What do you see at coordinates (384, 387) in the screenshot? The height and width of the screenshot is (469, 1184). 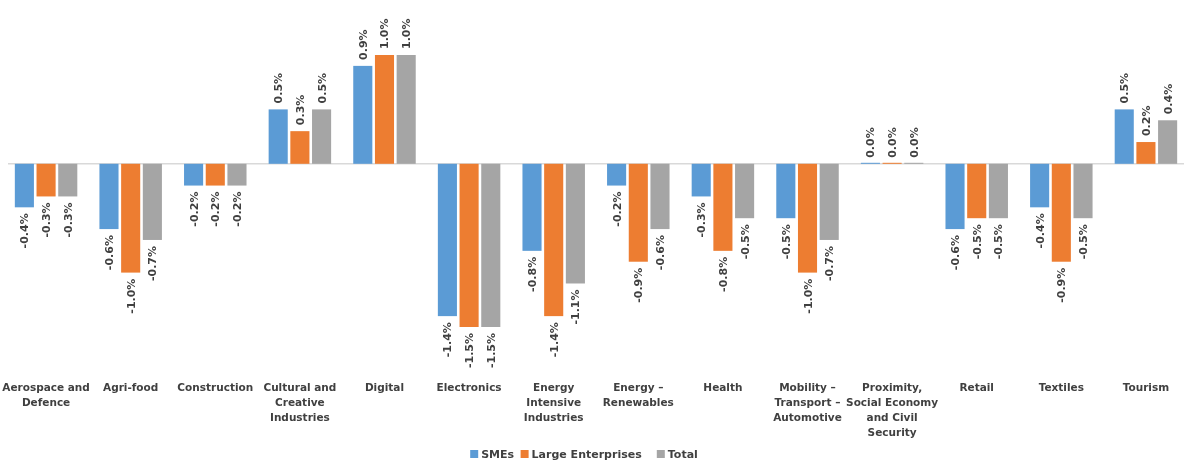 I see `x-tick-label: Digital` at bounding box center [384, 387].